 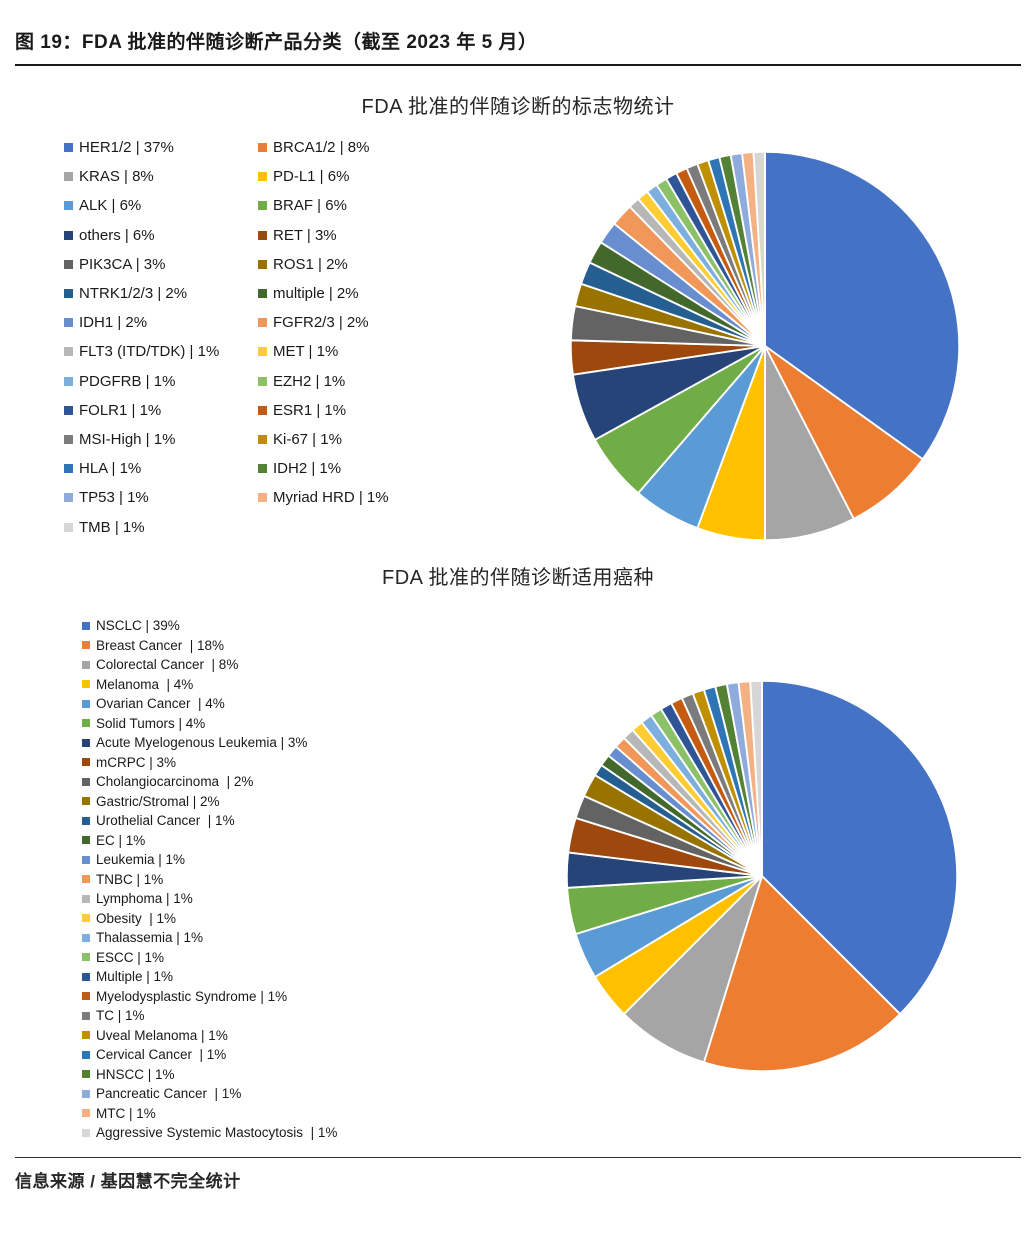 I want to click on legend-item: Lymphoma | 1%, so click(x=252, y=899).